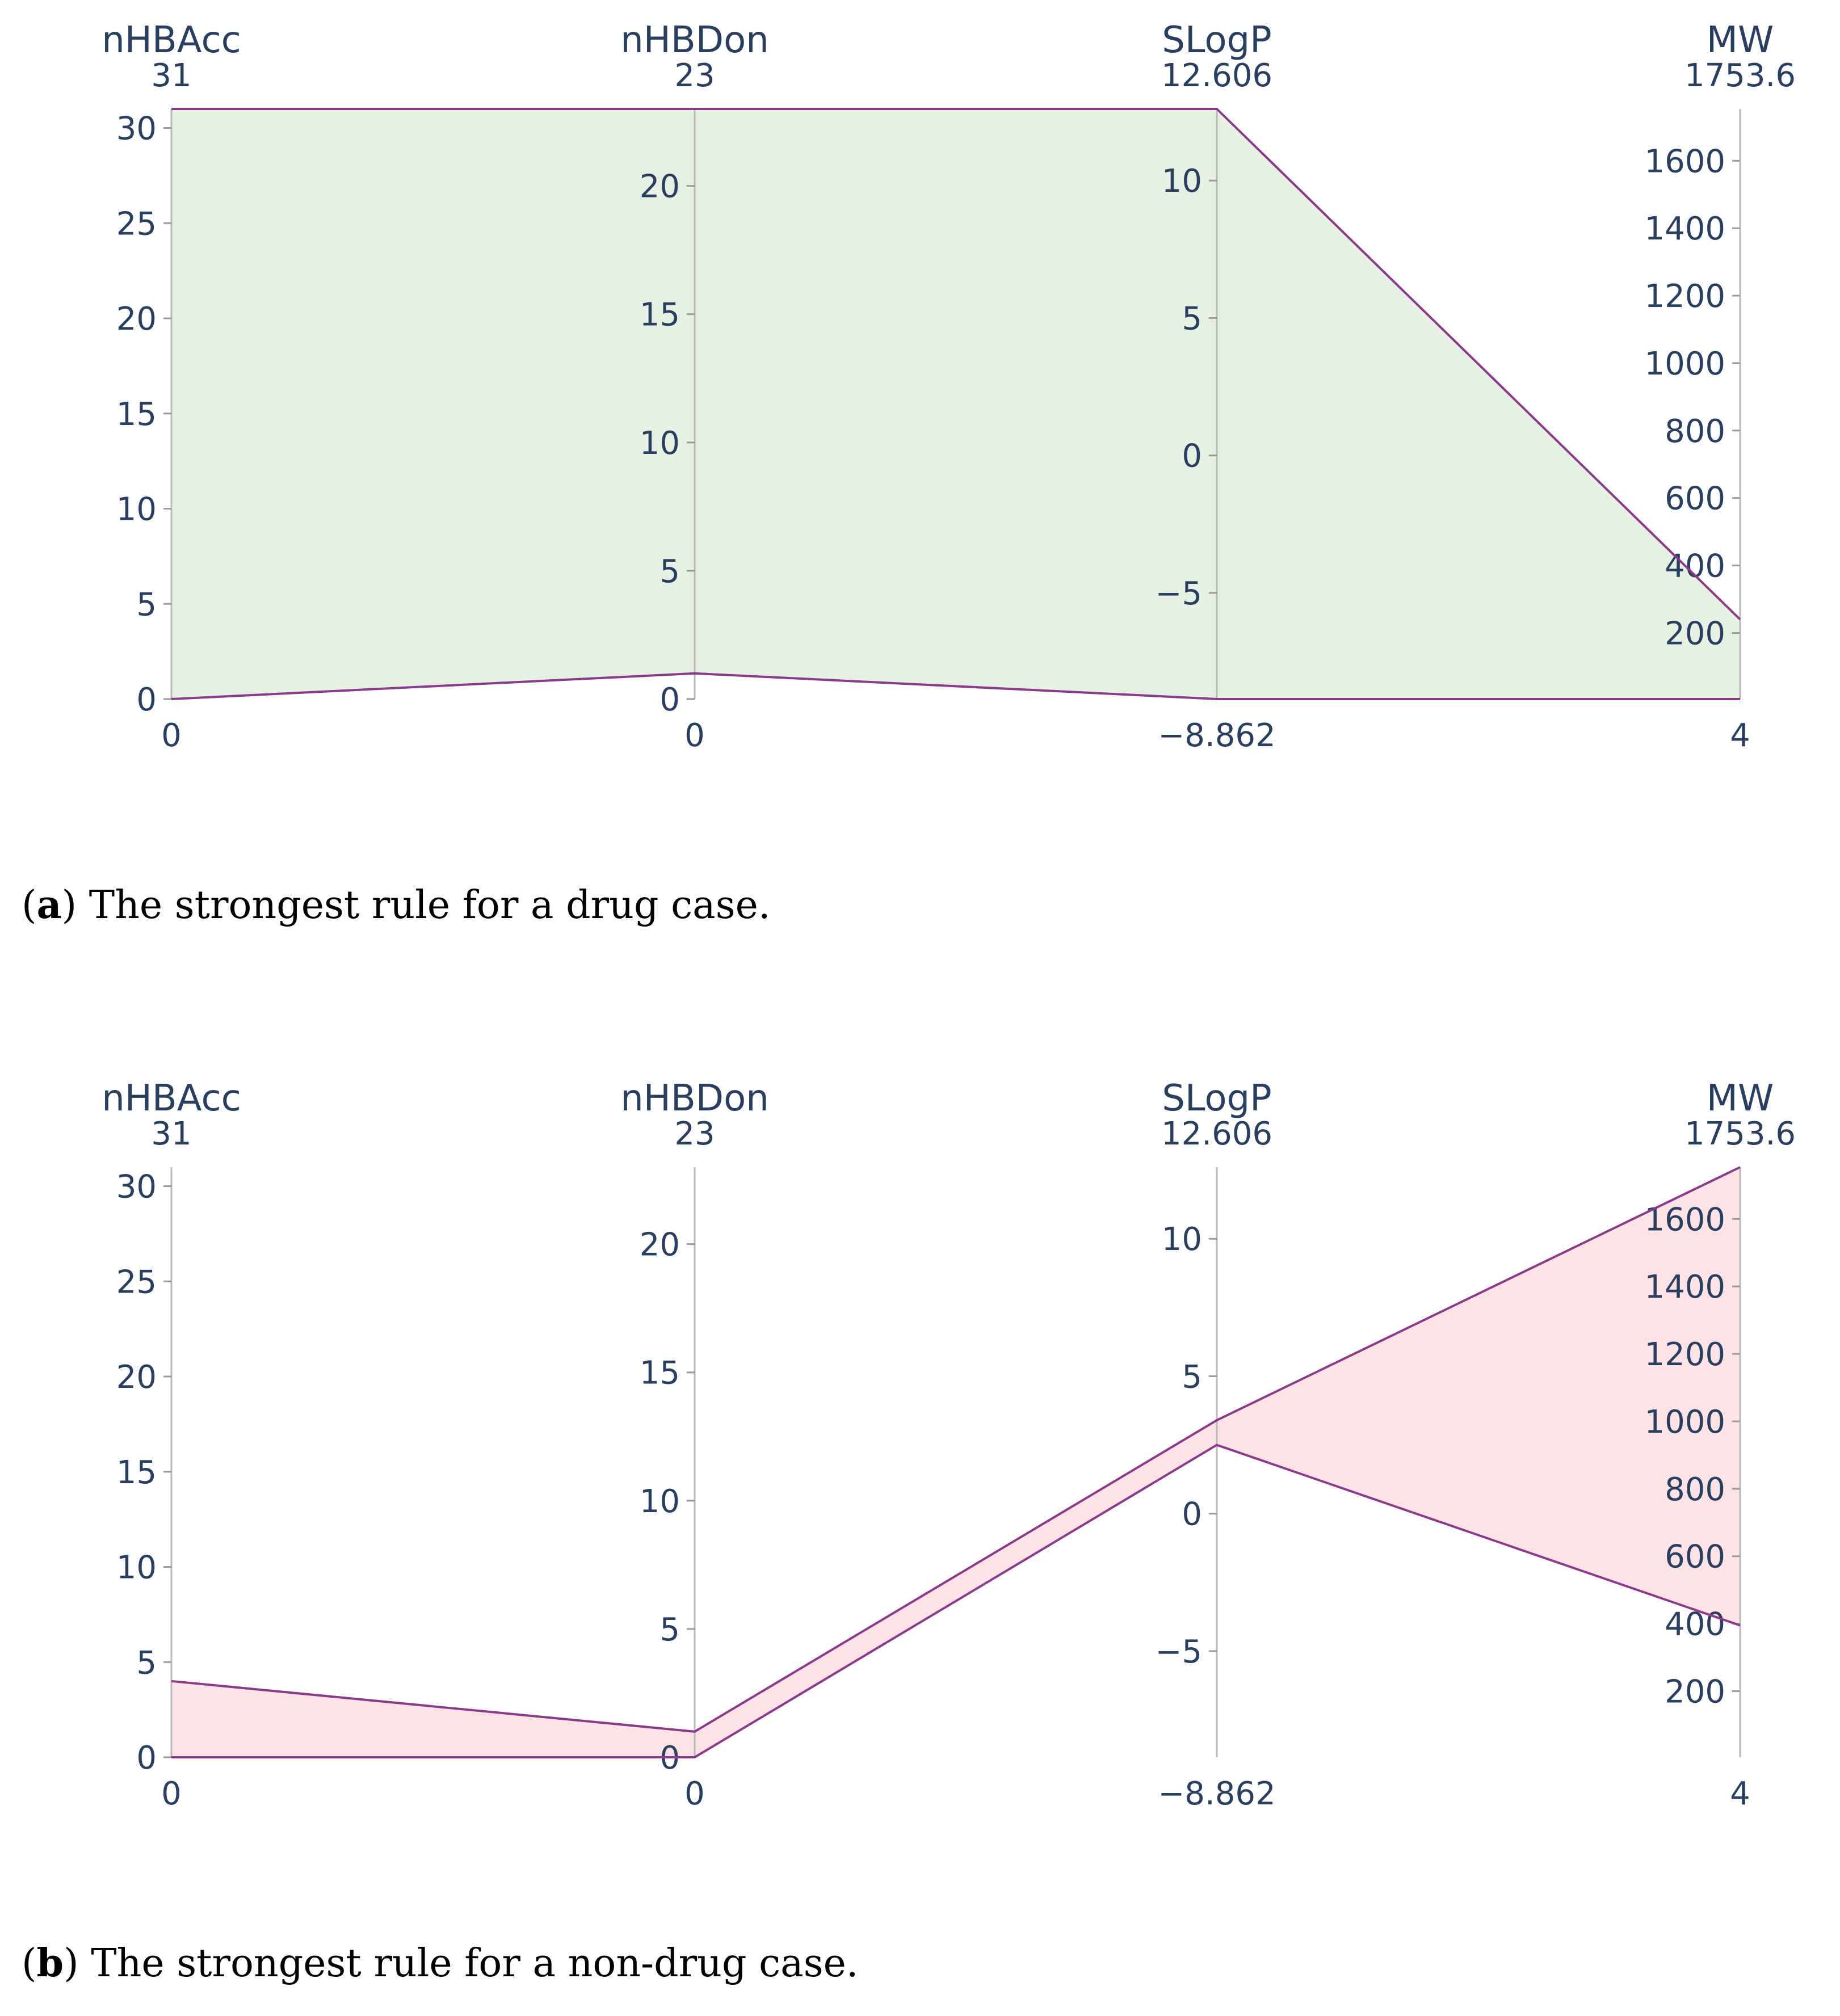 The height and width of the screenshot is (2016, 1840). What do you see at coordinates (660, 1502) in the screenshot?
I see `panel-b-tick-label-nHBDon-2: 10` at bounding box center [660, 1502].